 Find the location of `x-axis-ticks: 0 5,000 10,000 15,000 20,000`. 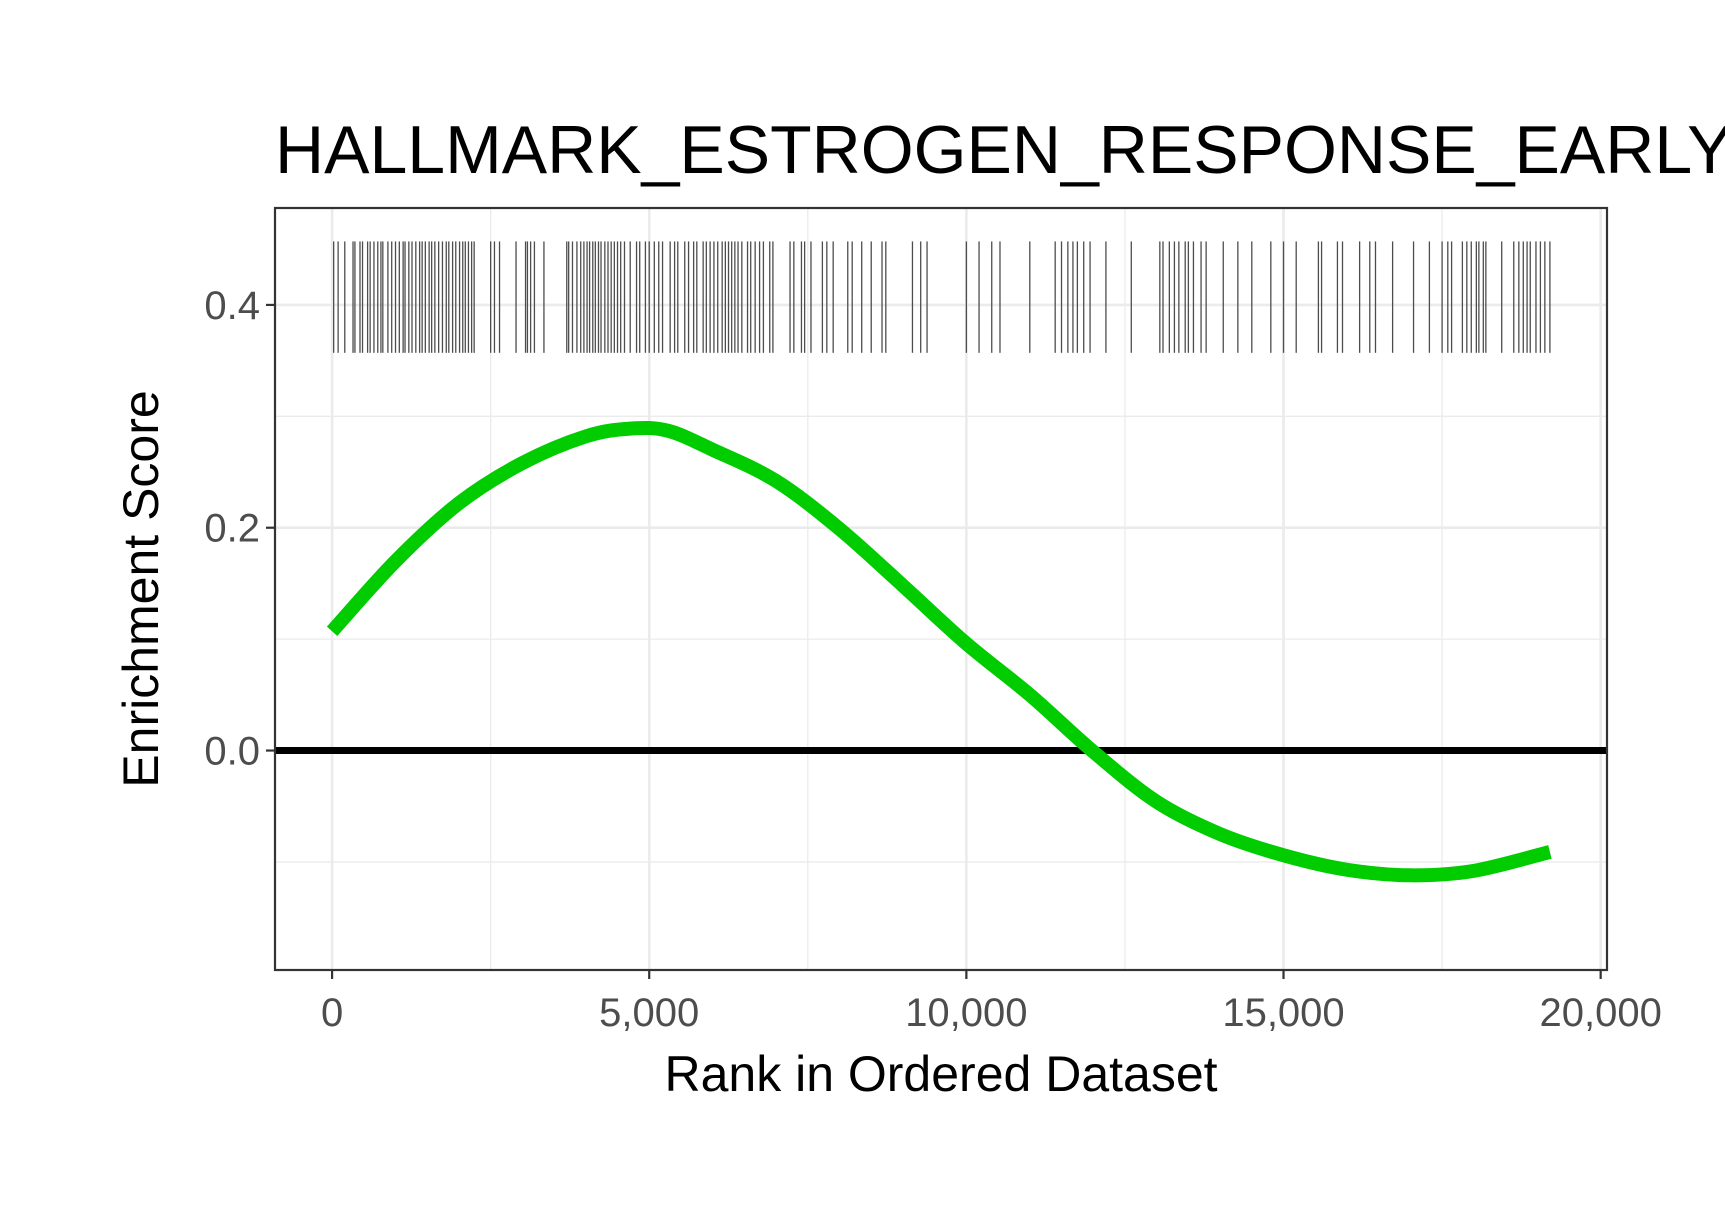

x-axis-ticks: 0 5,000 10,000 15,000 20,000 is located at coordinates (991, 1002).